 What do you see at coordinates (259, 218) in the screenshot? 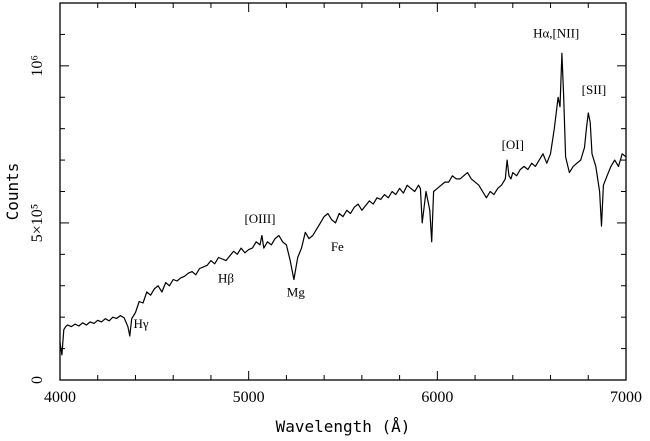
I see `spectral-line-label: [OIII]` at bounding box center [259, 218].